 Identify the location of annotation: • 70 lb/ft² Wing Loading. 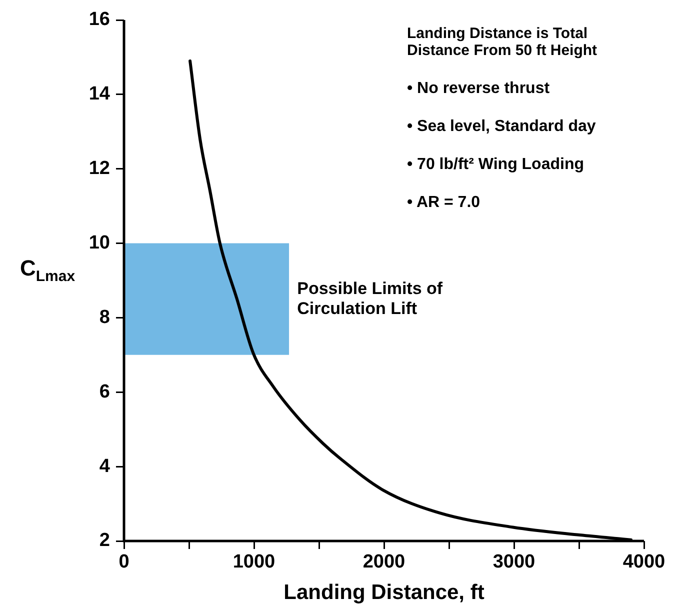
(495, 164).